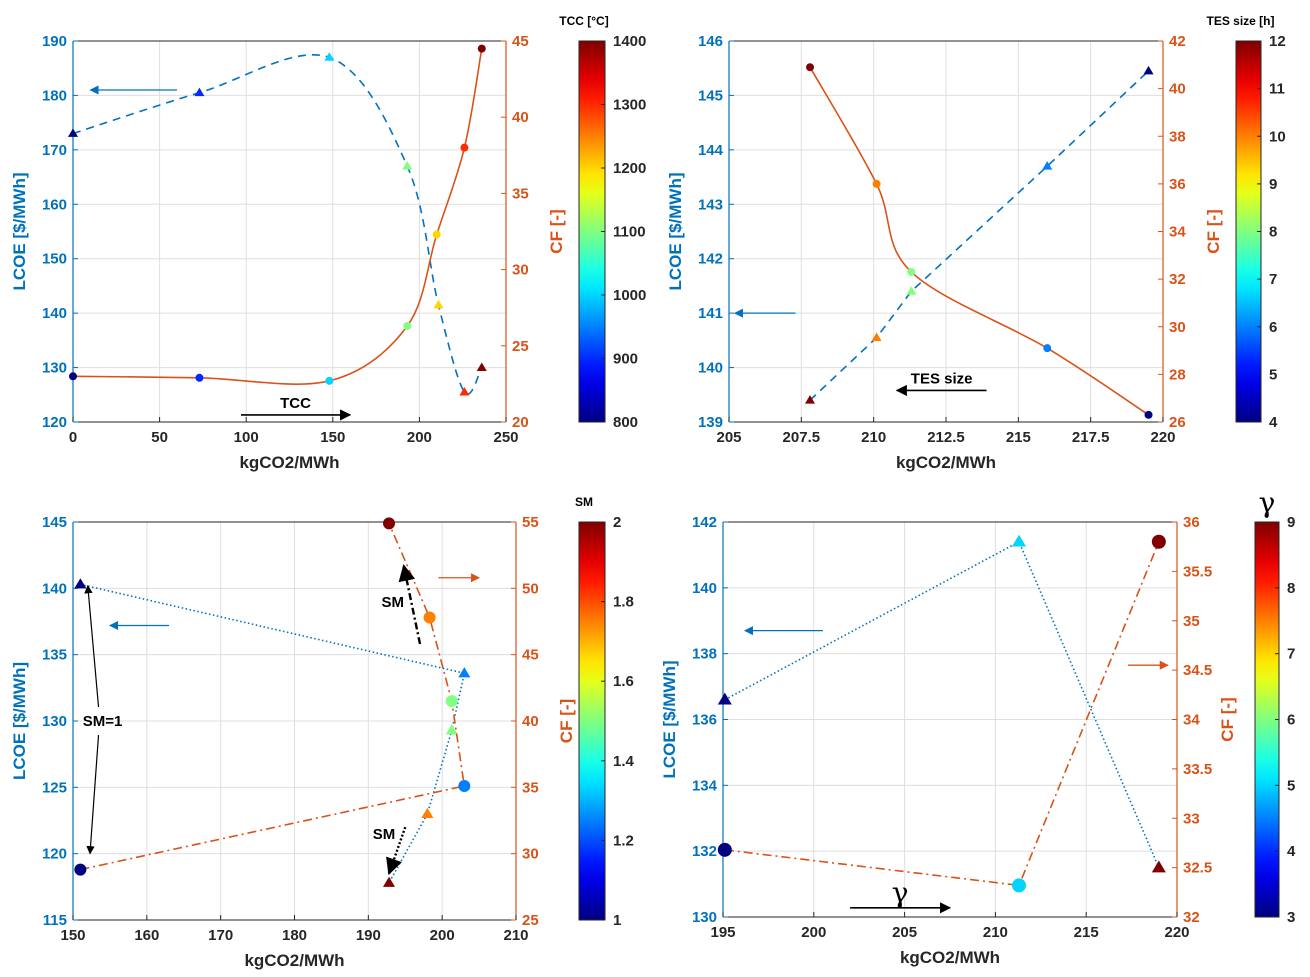 The height and width of the screenshot is (977, 1310). I want to click on colorbar-tick-label: 800, so click(625, 422).